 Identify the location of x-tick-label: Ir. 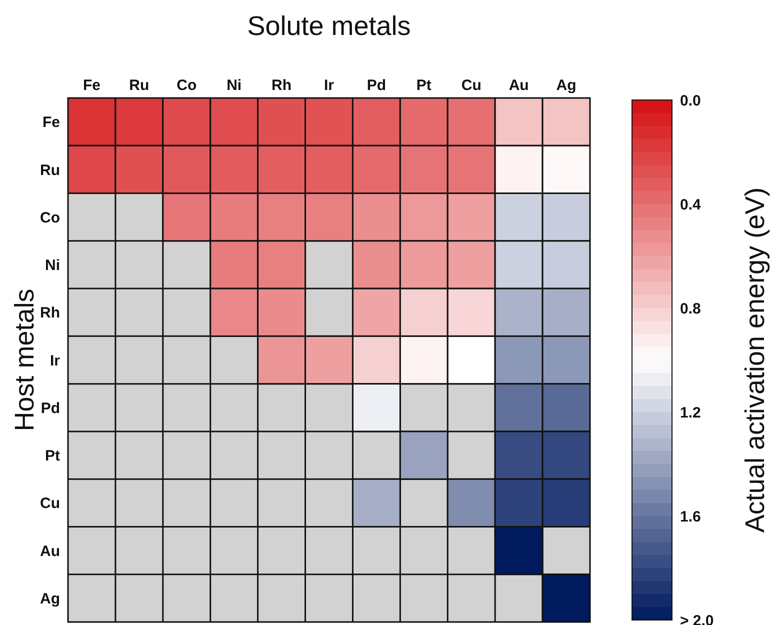
(329, 85).